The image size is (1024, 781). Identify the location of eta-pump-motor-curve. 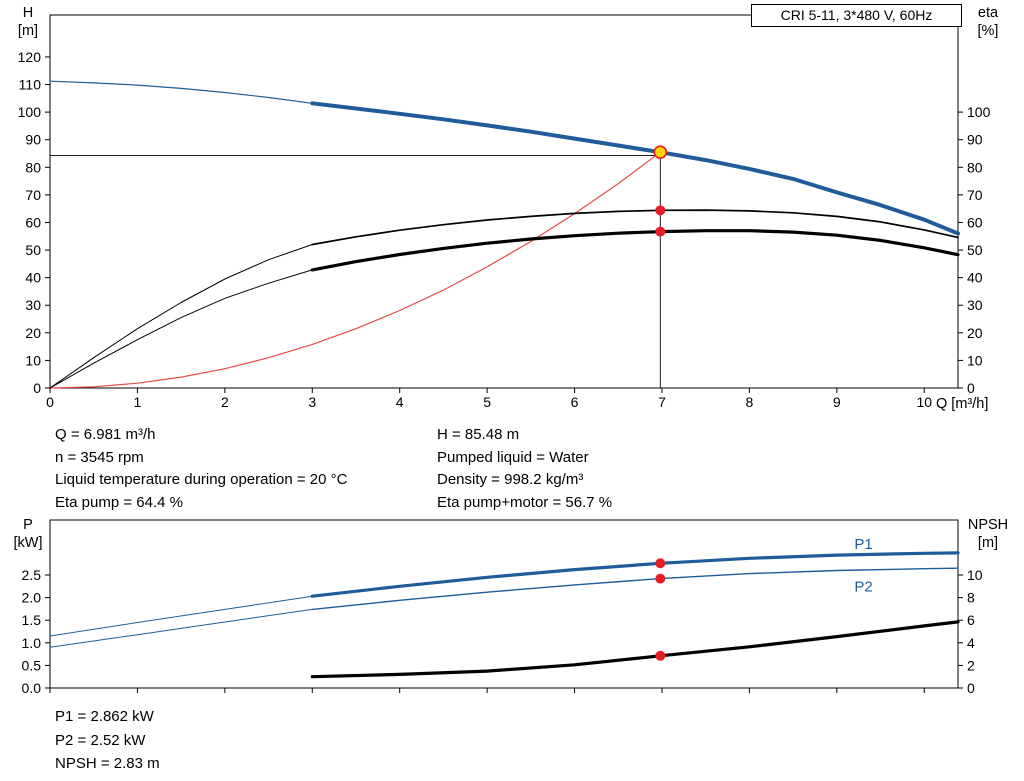
(635, 250).